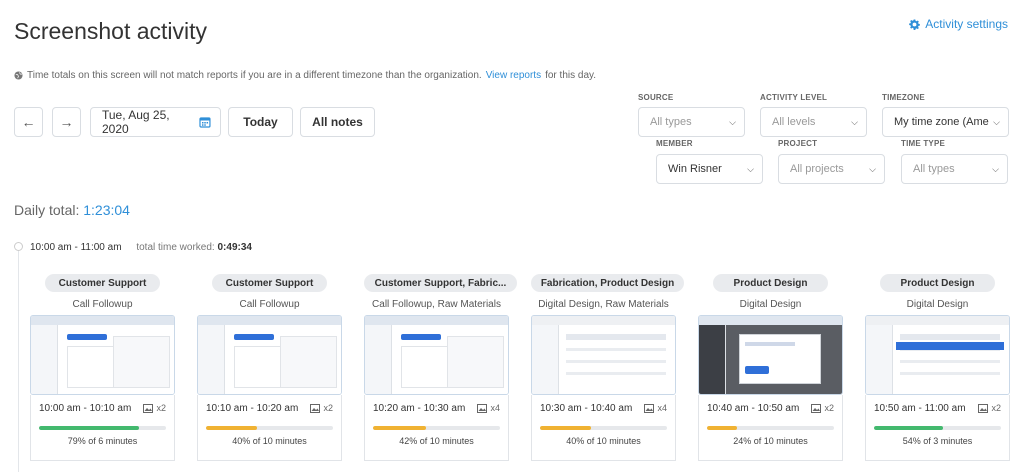  What do you see at coordinates (18, 246) in the screenshot?
I see `timeline-dot` at bounding box center [18, 246].